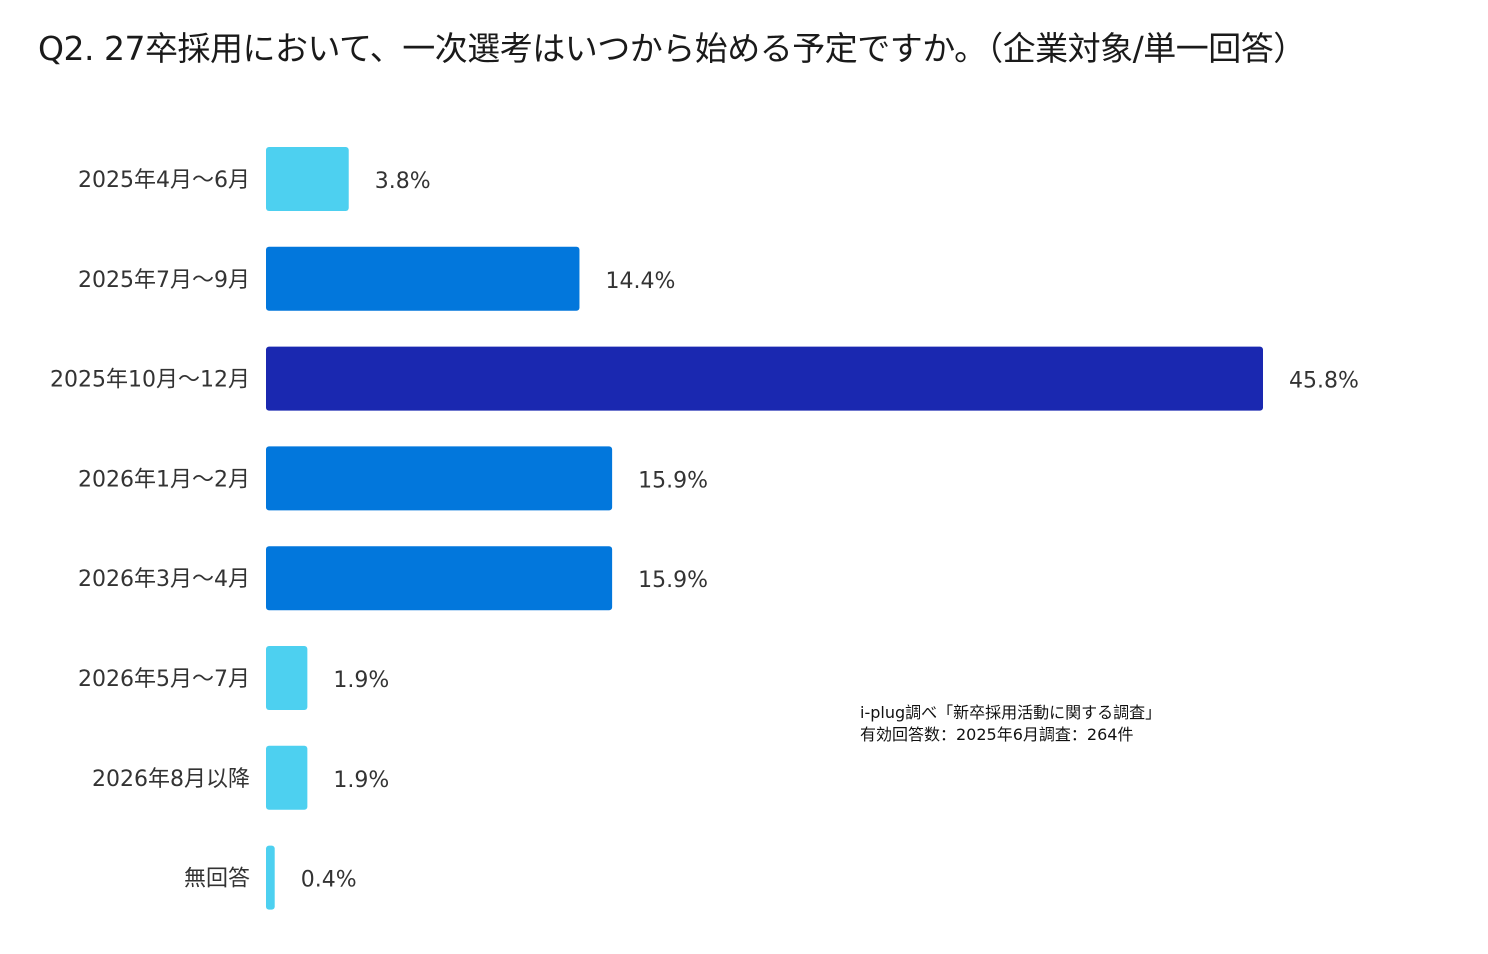  What do you see at coordinates (997, 734) in the screenshot?
I see `source-note-line2: 有効回答数：2025年6月調査：264件` at bounding box center [997, 734].